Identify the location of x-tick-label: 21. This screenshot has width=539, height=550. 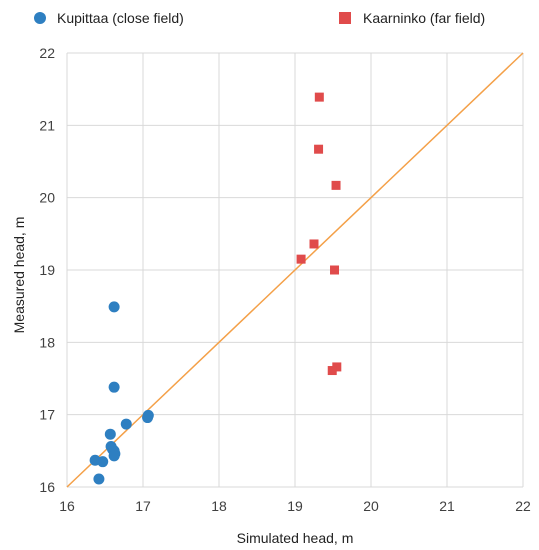
(447, 506).